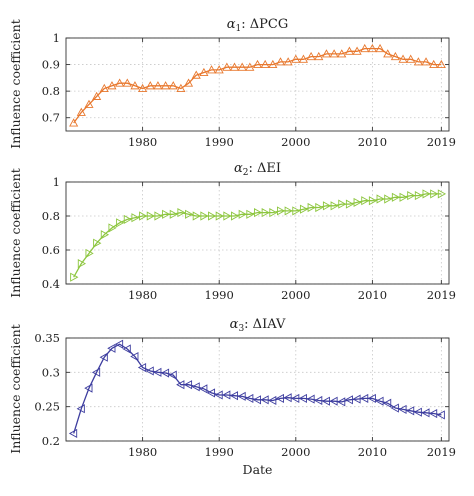  Describe the element at coordinates (258, 469) in the screenshot. I see `x-axis-label: Date` at that location.